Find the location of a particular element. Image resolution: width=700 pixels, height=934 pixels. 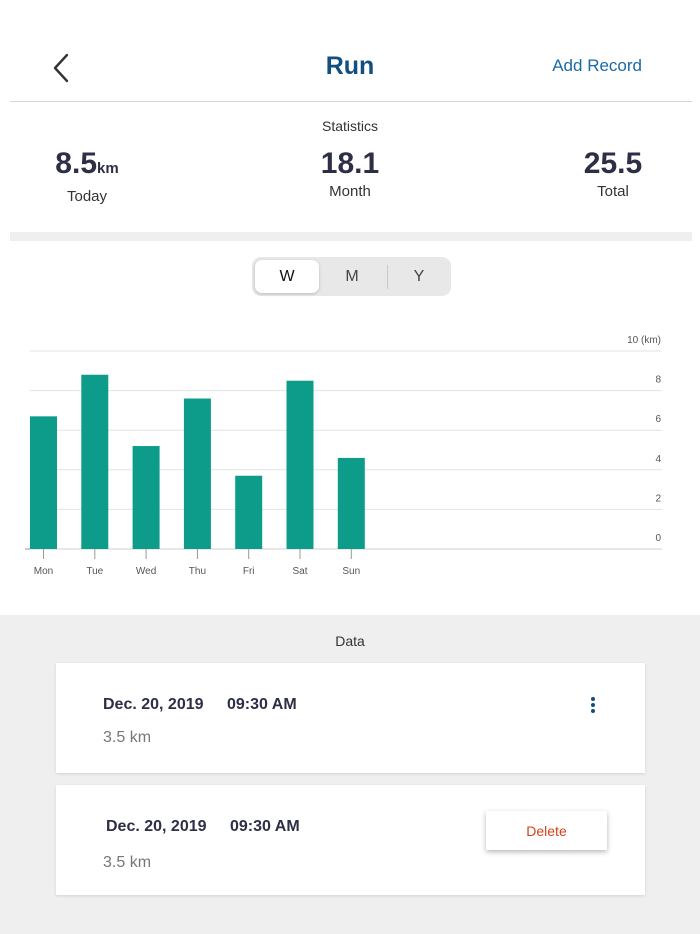

x-tick-label: Tue is located at coordinates (94, 571).